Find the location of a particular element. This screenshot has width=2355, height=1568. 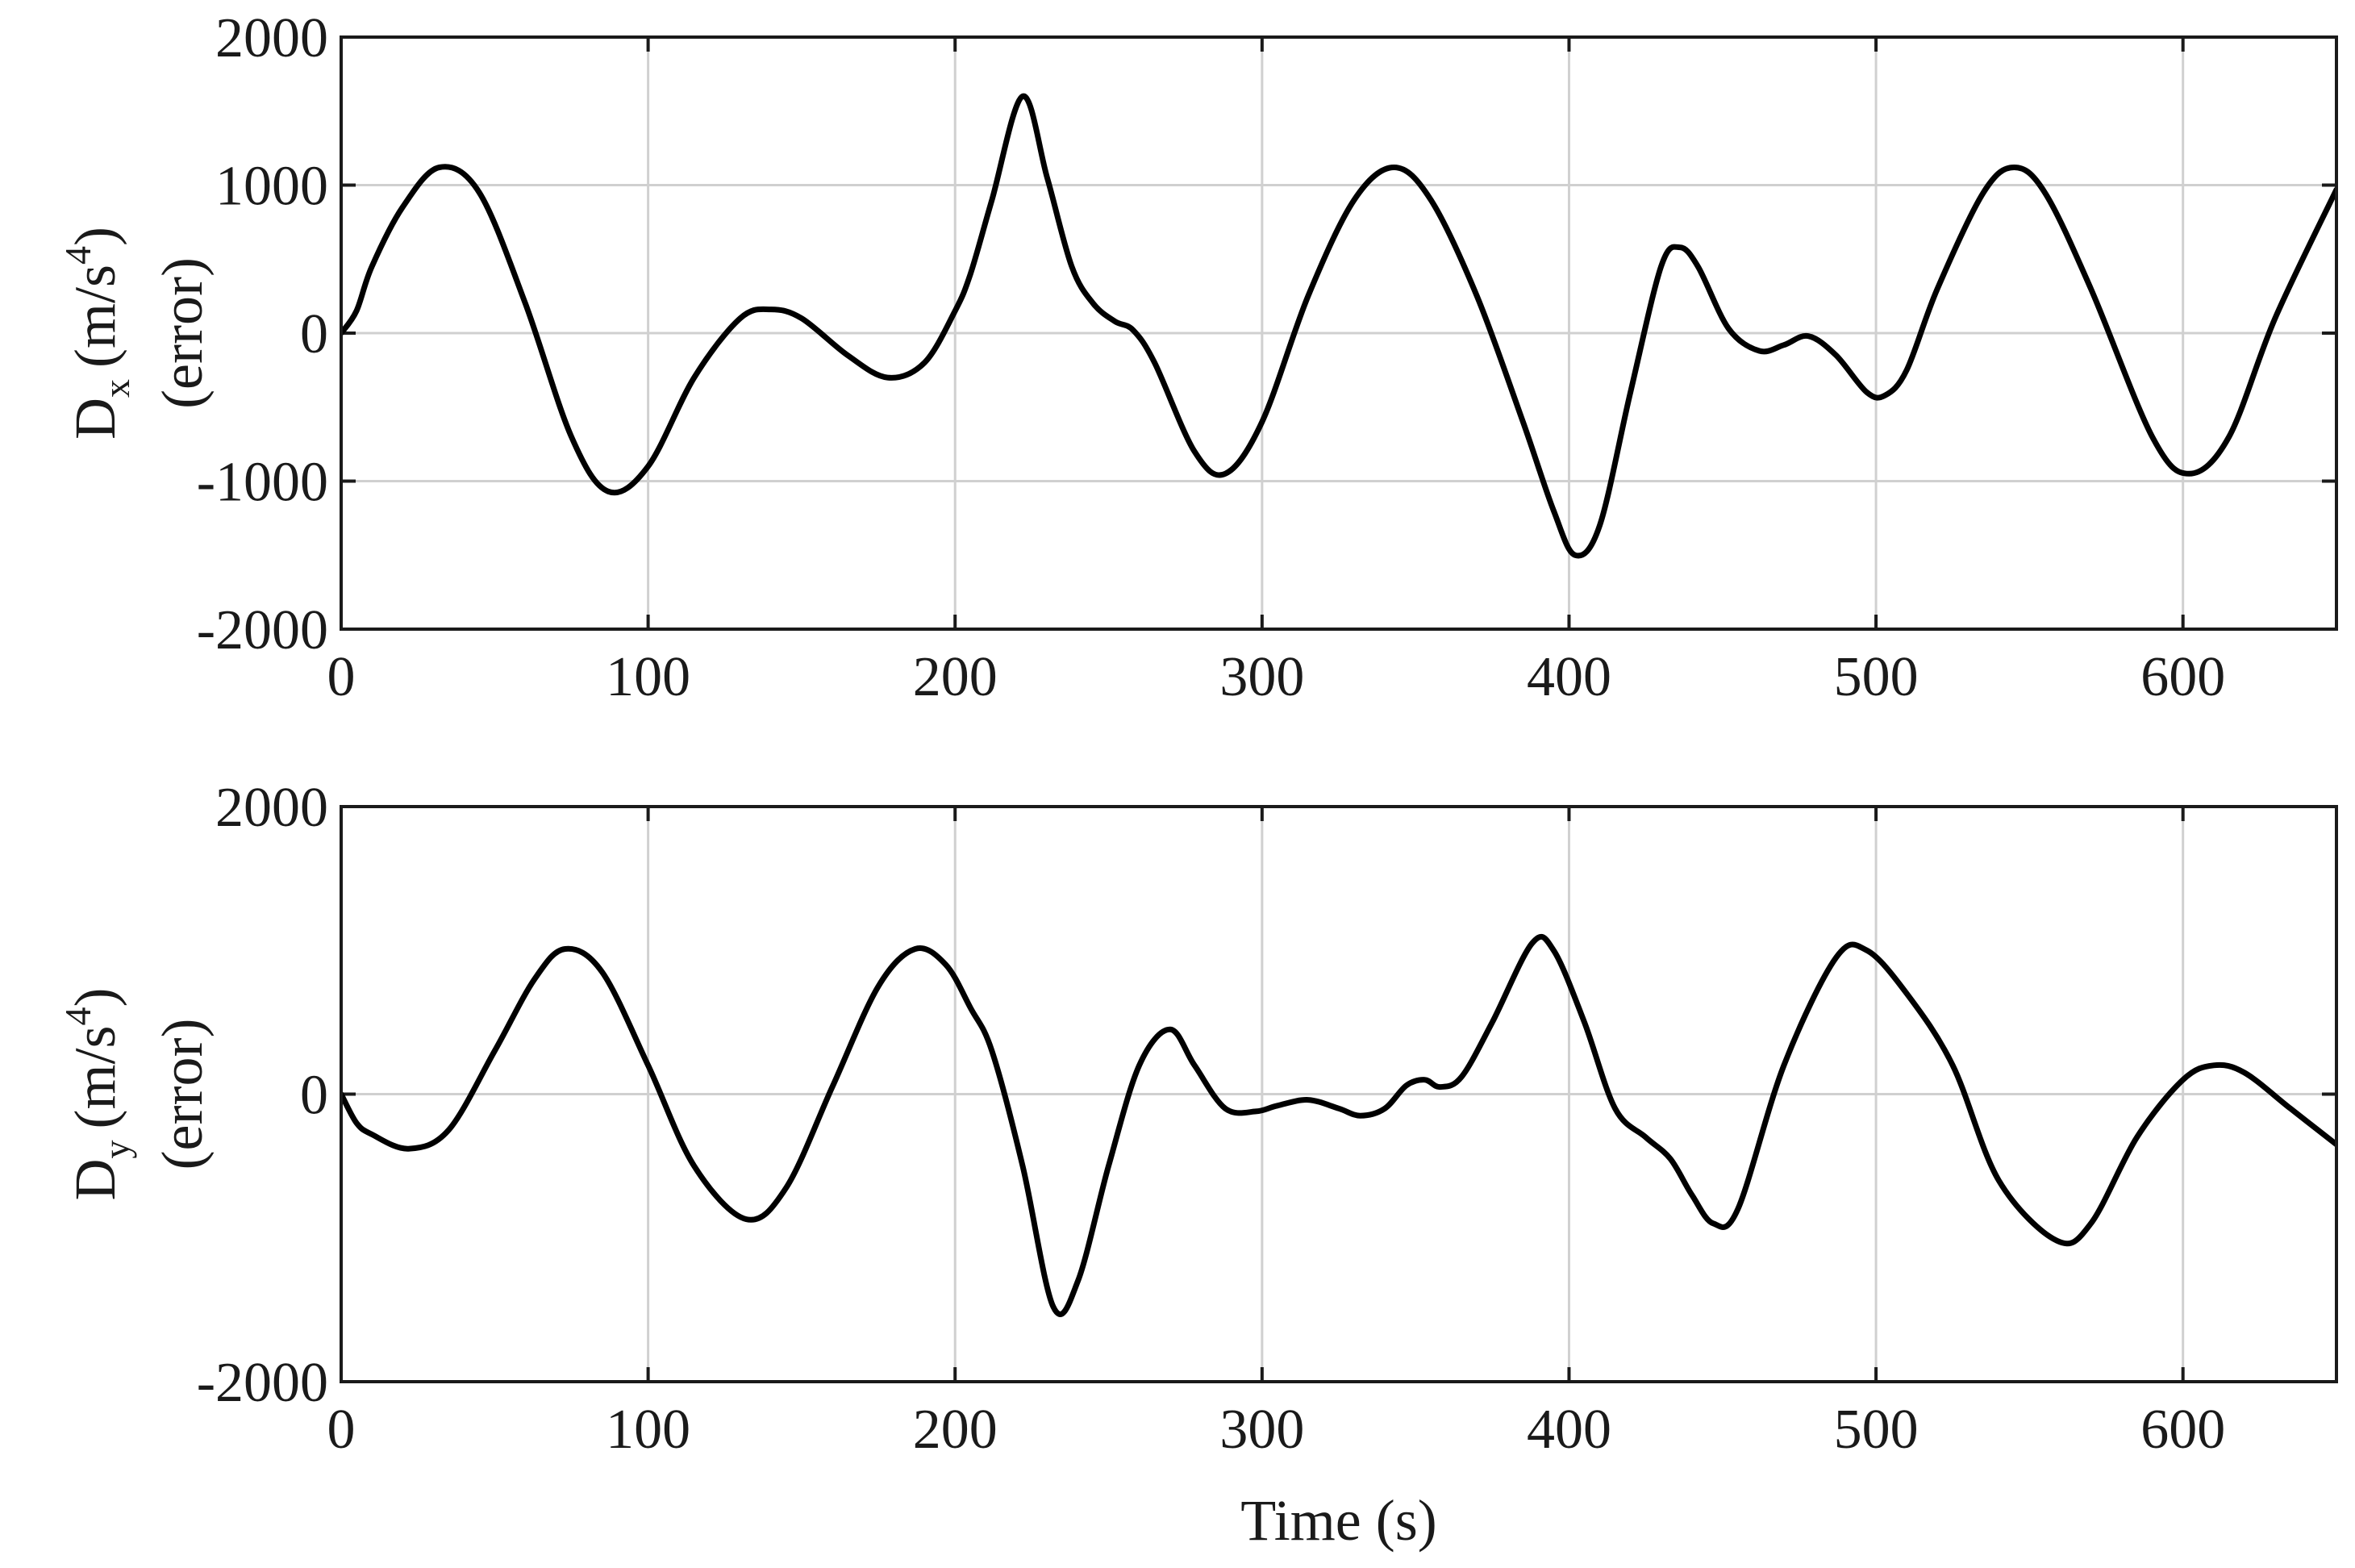

y-axis-title-subscript: x is located at coordinates (116, 389).